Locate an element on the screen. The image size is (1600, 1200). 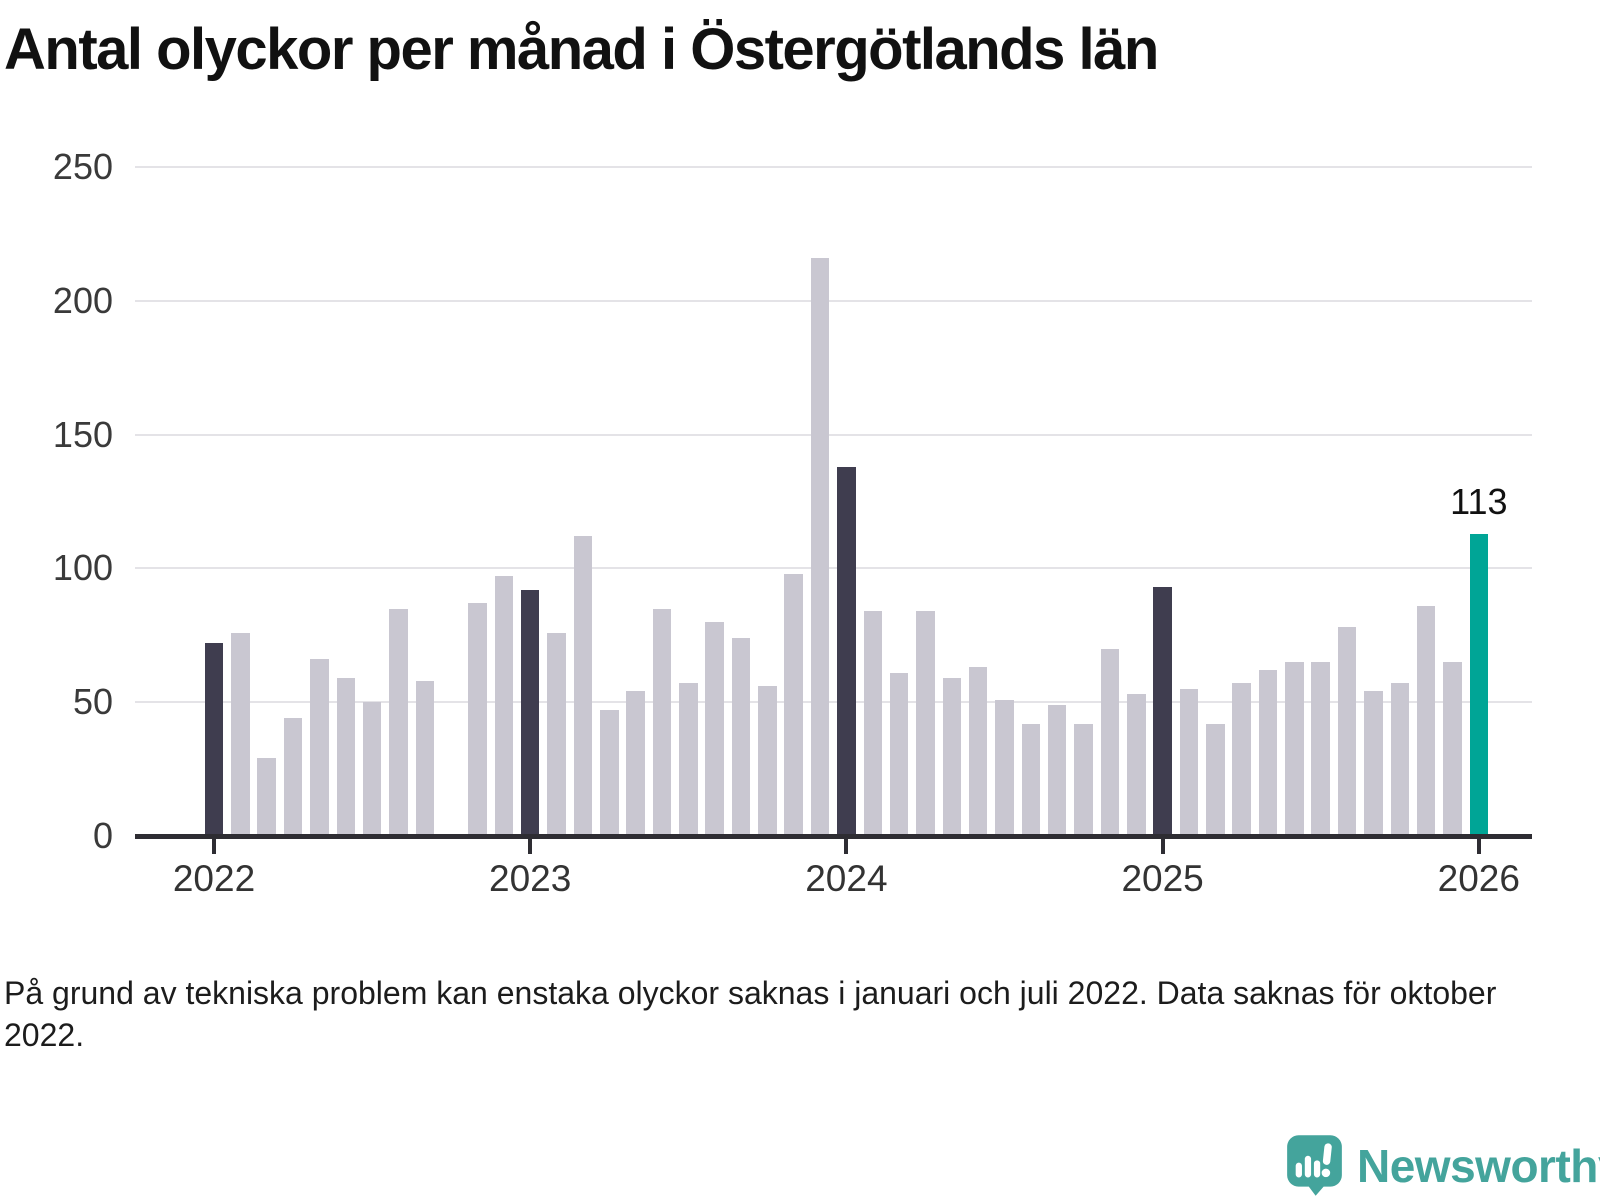
y-tick-label: 0 is located at coordinates (102, 835).